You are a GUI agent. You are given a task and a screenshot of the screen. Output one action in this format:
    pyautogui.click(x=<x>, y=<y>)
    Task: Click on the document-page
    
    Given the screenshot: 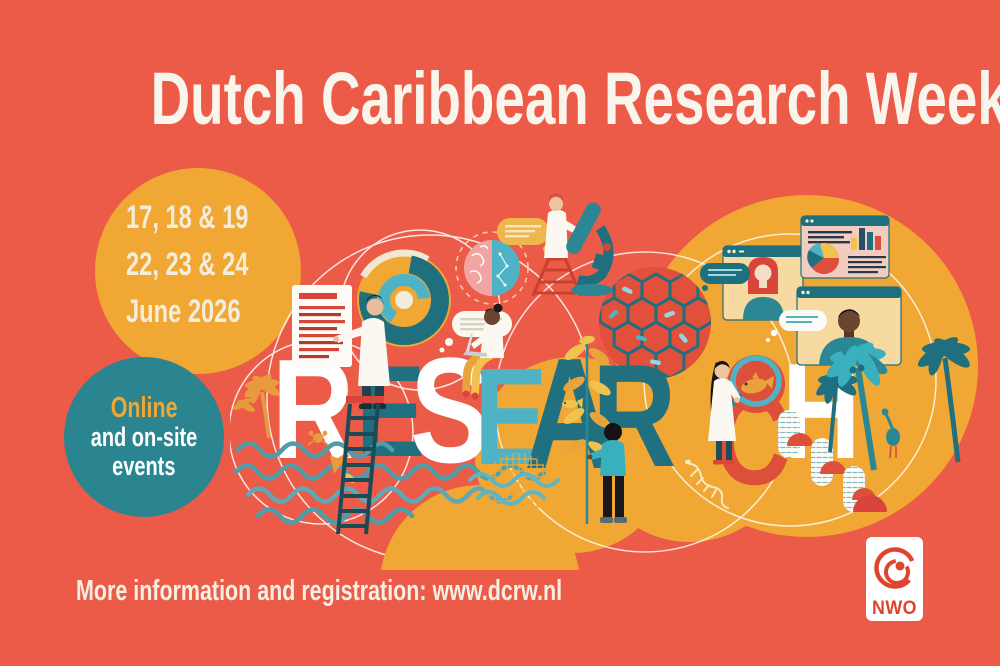 What is the action you would take?
    pyautogui.click(x=322, y=326)
    